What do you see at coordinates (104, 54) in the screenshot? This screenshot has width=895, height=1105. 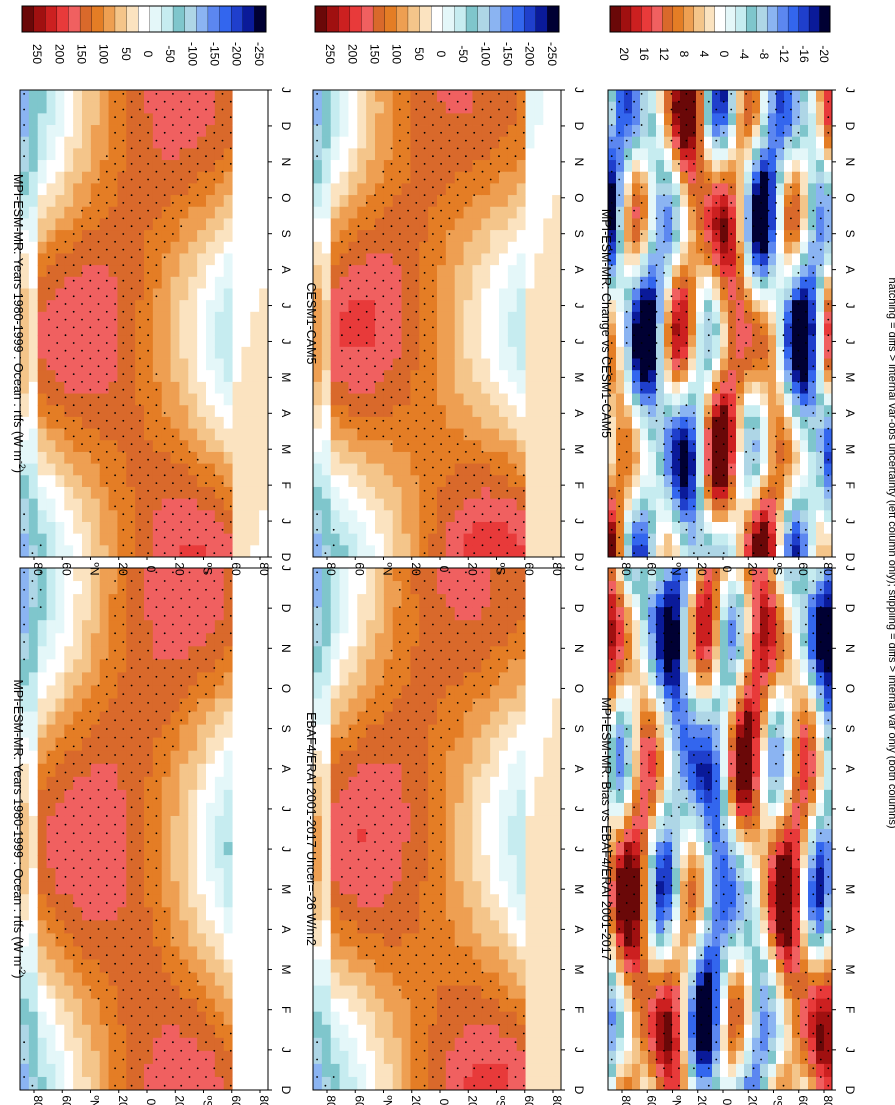 I see `colorbar-tick-label: 100` at bounding box center [104, 54].